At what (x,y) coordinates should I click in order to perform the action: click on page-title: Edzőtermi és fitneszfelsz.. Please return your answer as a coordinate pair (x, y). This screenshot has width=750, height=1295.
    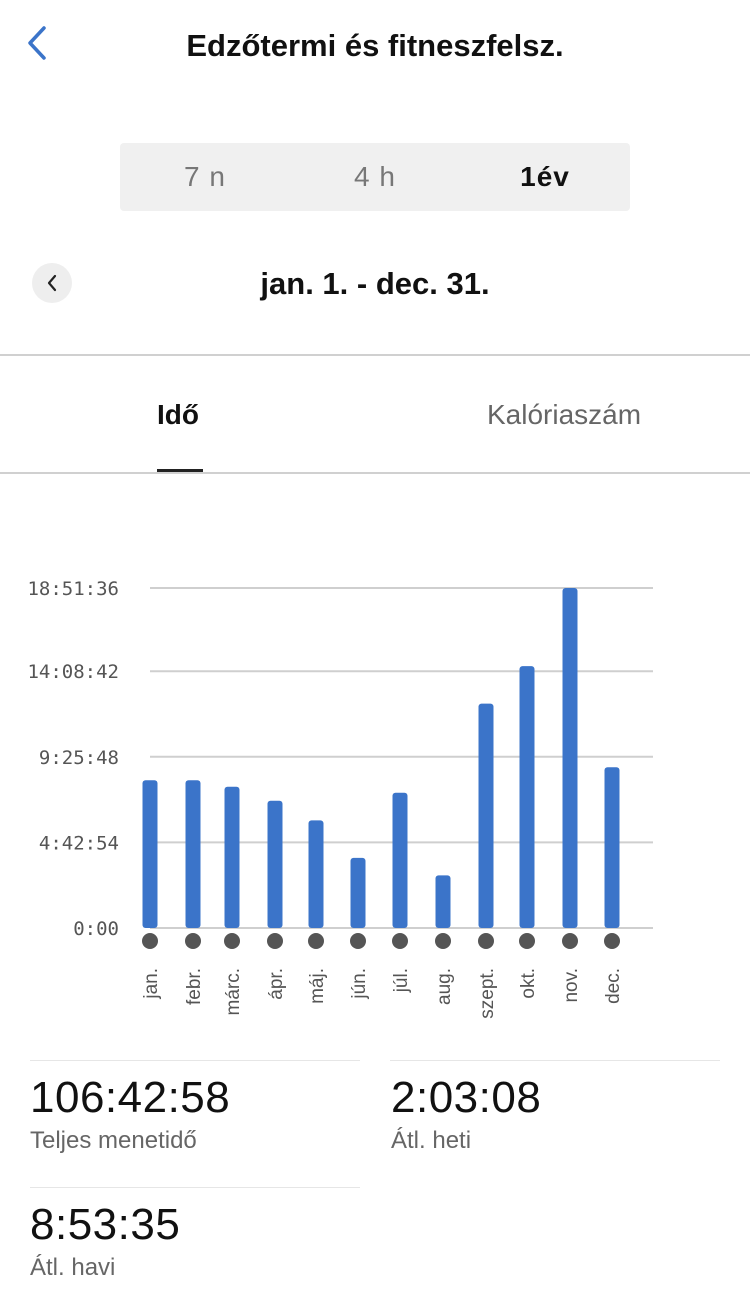
    Looking at the image, I should click on (375, 45).